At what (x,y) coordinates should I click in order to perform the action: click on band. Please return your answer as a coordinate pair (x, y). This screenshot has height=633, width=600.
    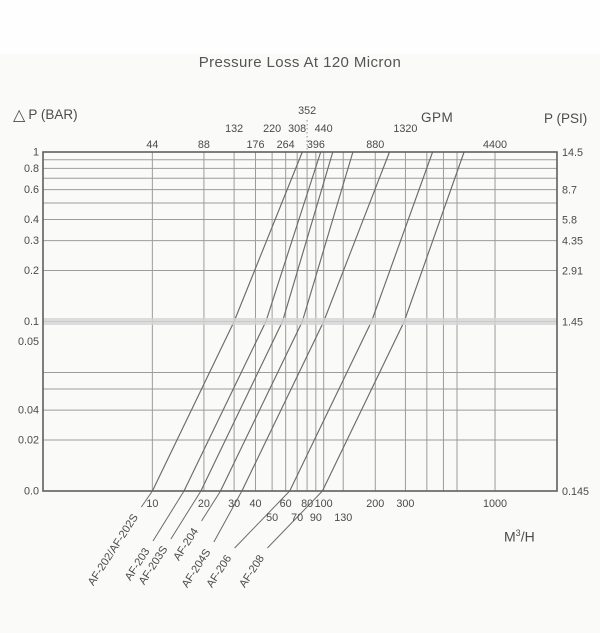
    Looking at the image, I should click on (300, 321).